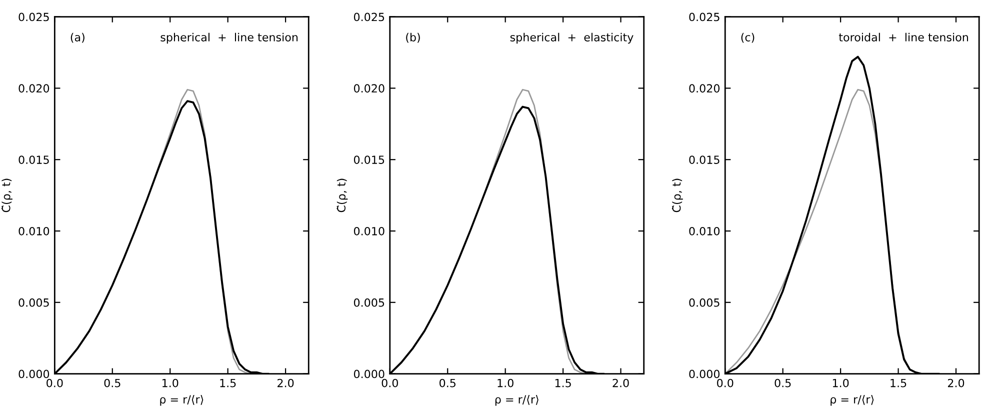 The width and height of the screenshot is (994, 420). I want to click on annotation: spherical + elasticity, so click(572, 38).